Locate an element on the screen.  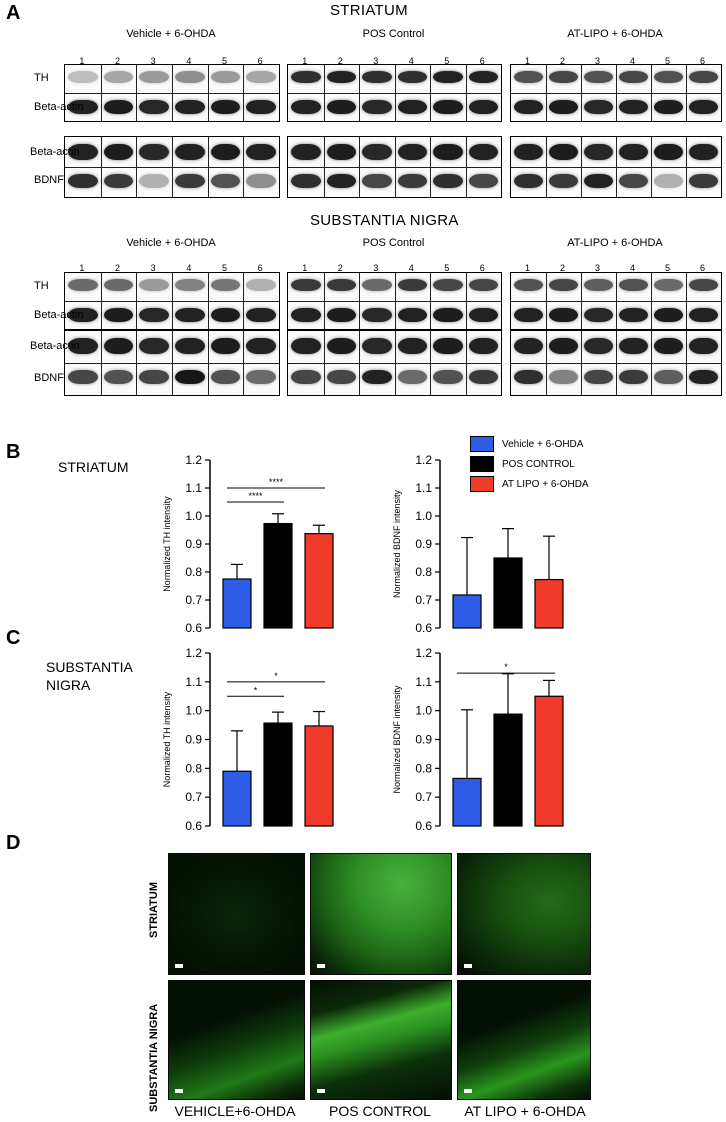
y-tick-label: 0.7 is located at coordinates (193, 600).